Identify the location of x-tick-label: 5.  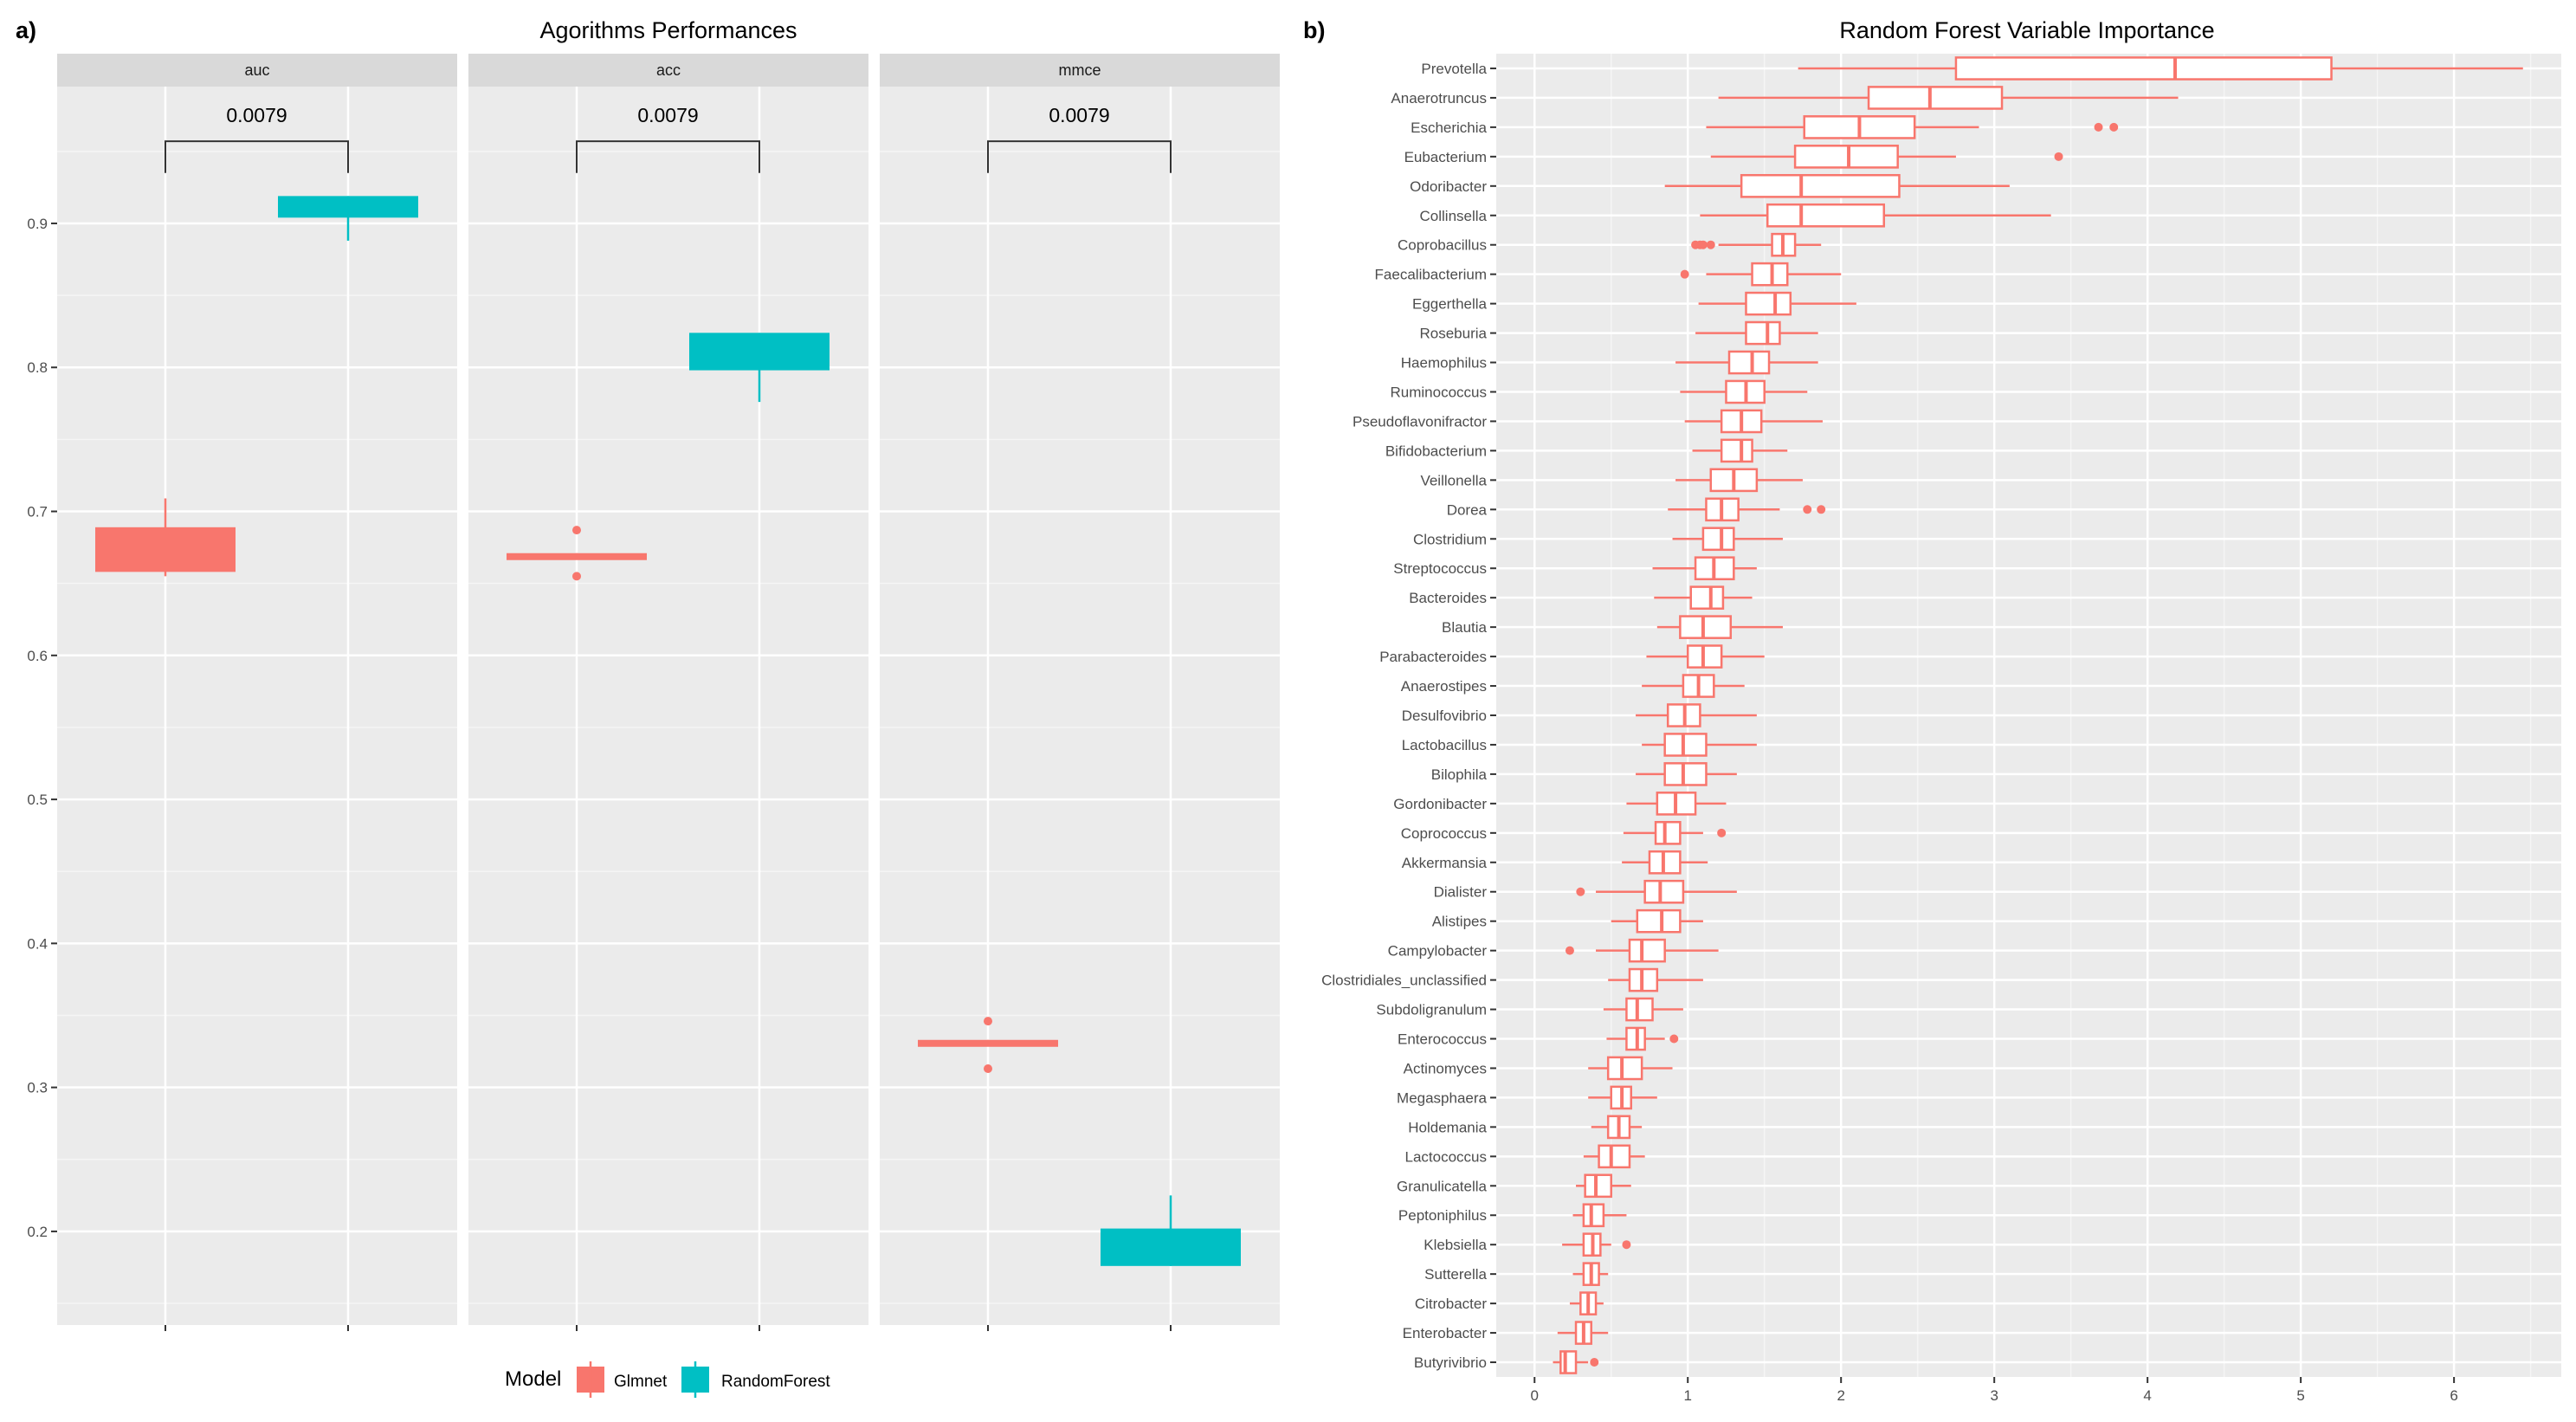
(2300, 1395).